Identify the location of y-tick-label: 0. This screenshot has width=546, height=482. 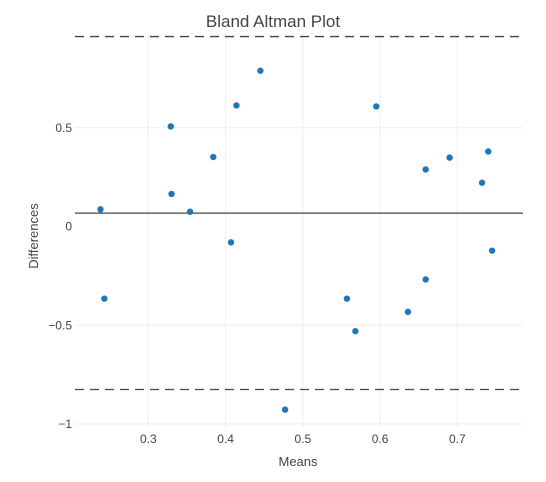
(68, 227).